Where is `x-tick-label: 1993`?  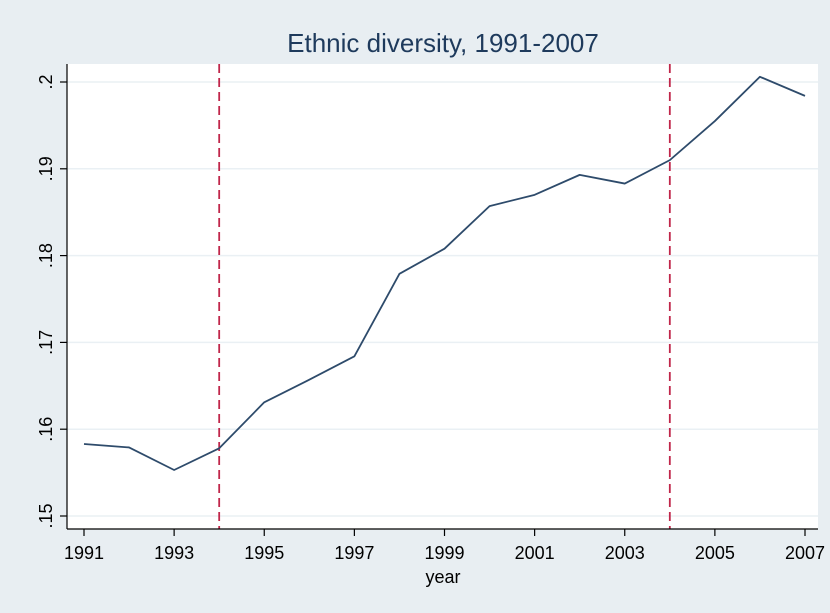 x-tick-label: 1993 is located at coordinates (174, 553).